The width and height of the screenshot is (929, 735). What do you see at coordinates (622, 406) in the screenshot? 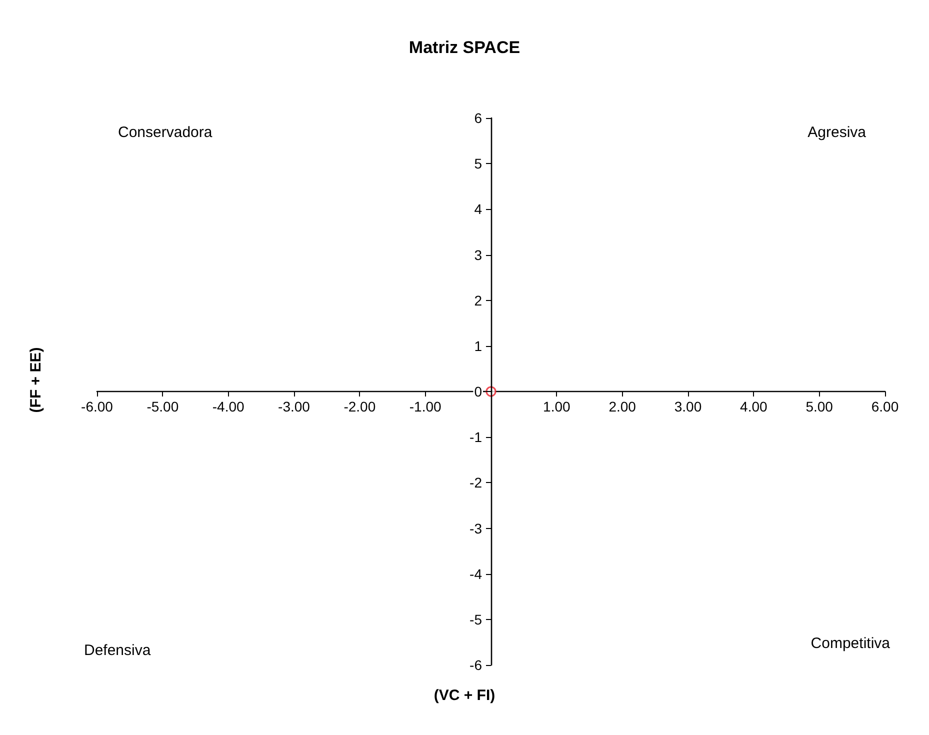
I see `x-tick-label: 2.00` at bounding box center [622, 406].